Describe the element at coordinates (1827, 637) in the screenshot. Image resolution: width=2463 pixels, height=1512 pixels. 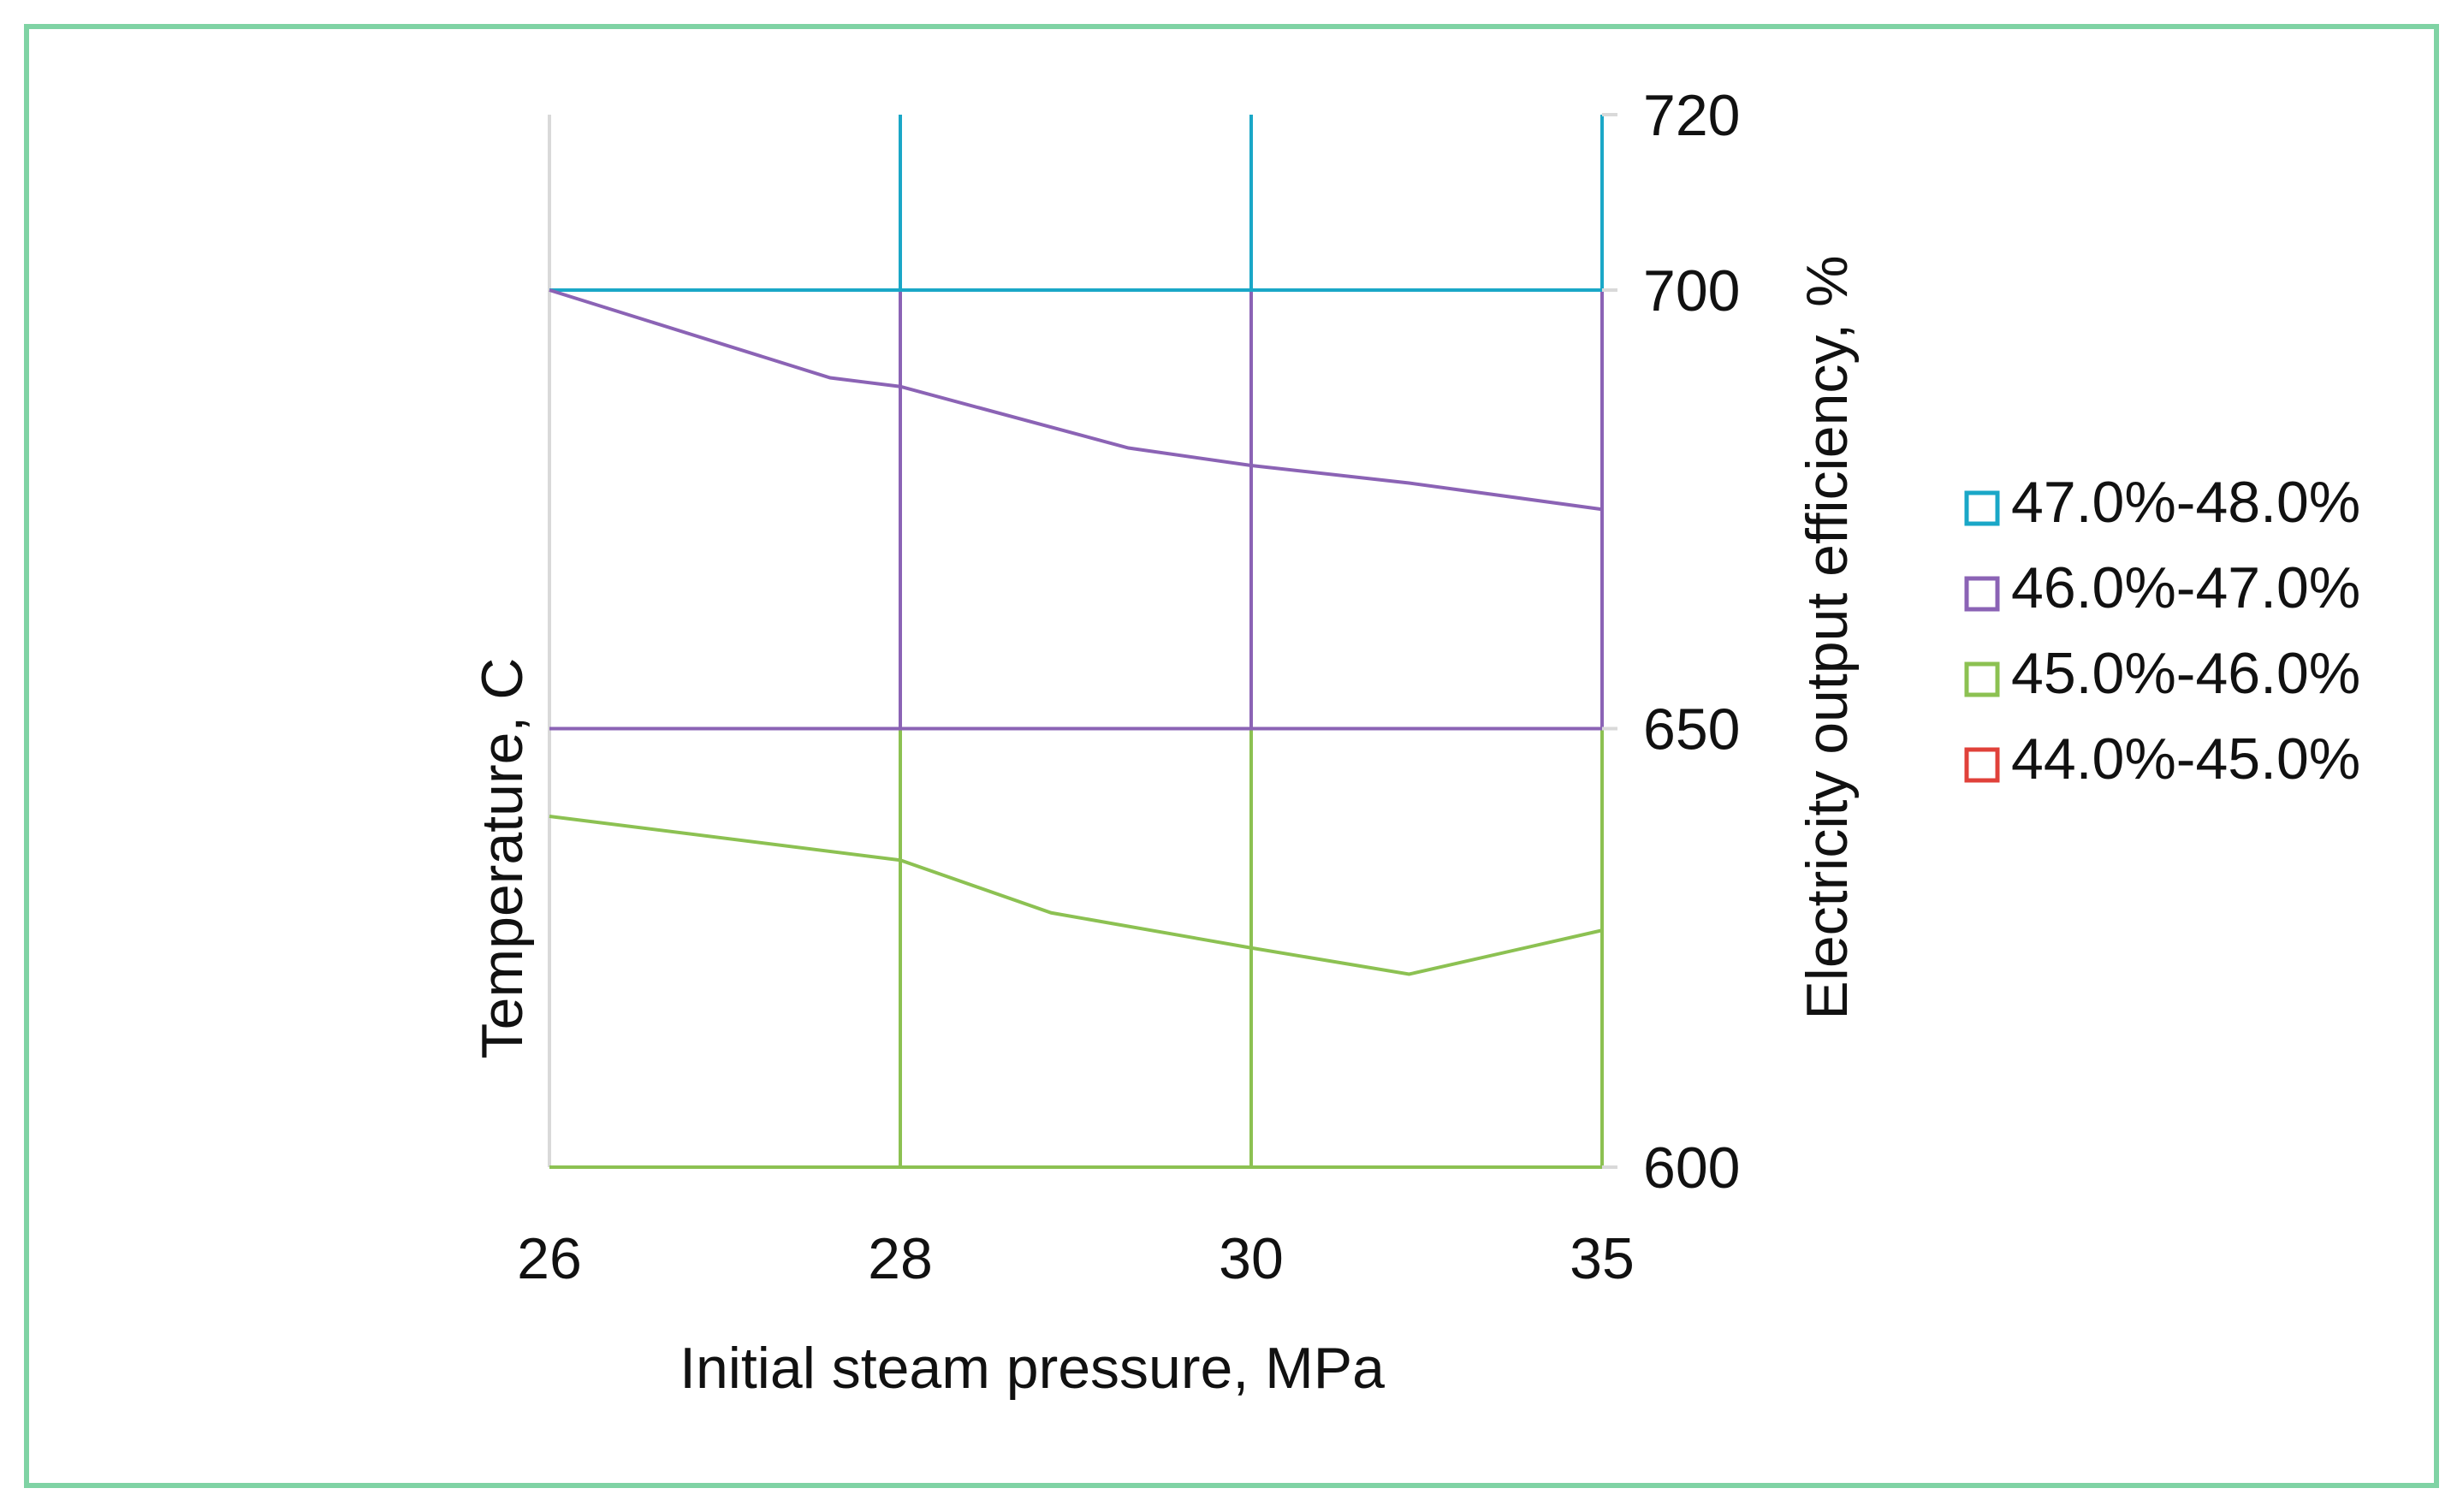
I see `y-axis-title-right: Electricity output efficiency, %` at that location.